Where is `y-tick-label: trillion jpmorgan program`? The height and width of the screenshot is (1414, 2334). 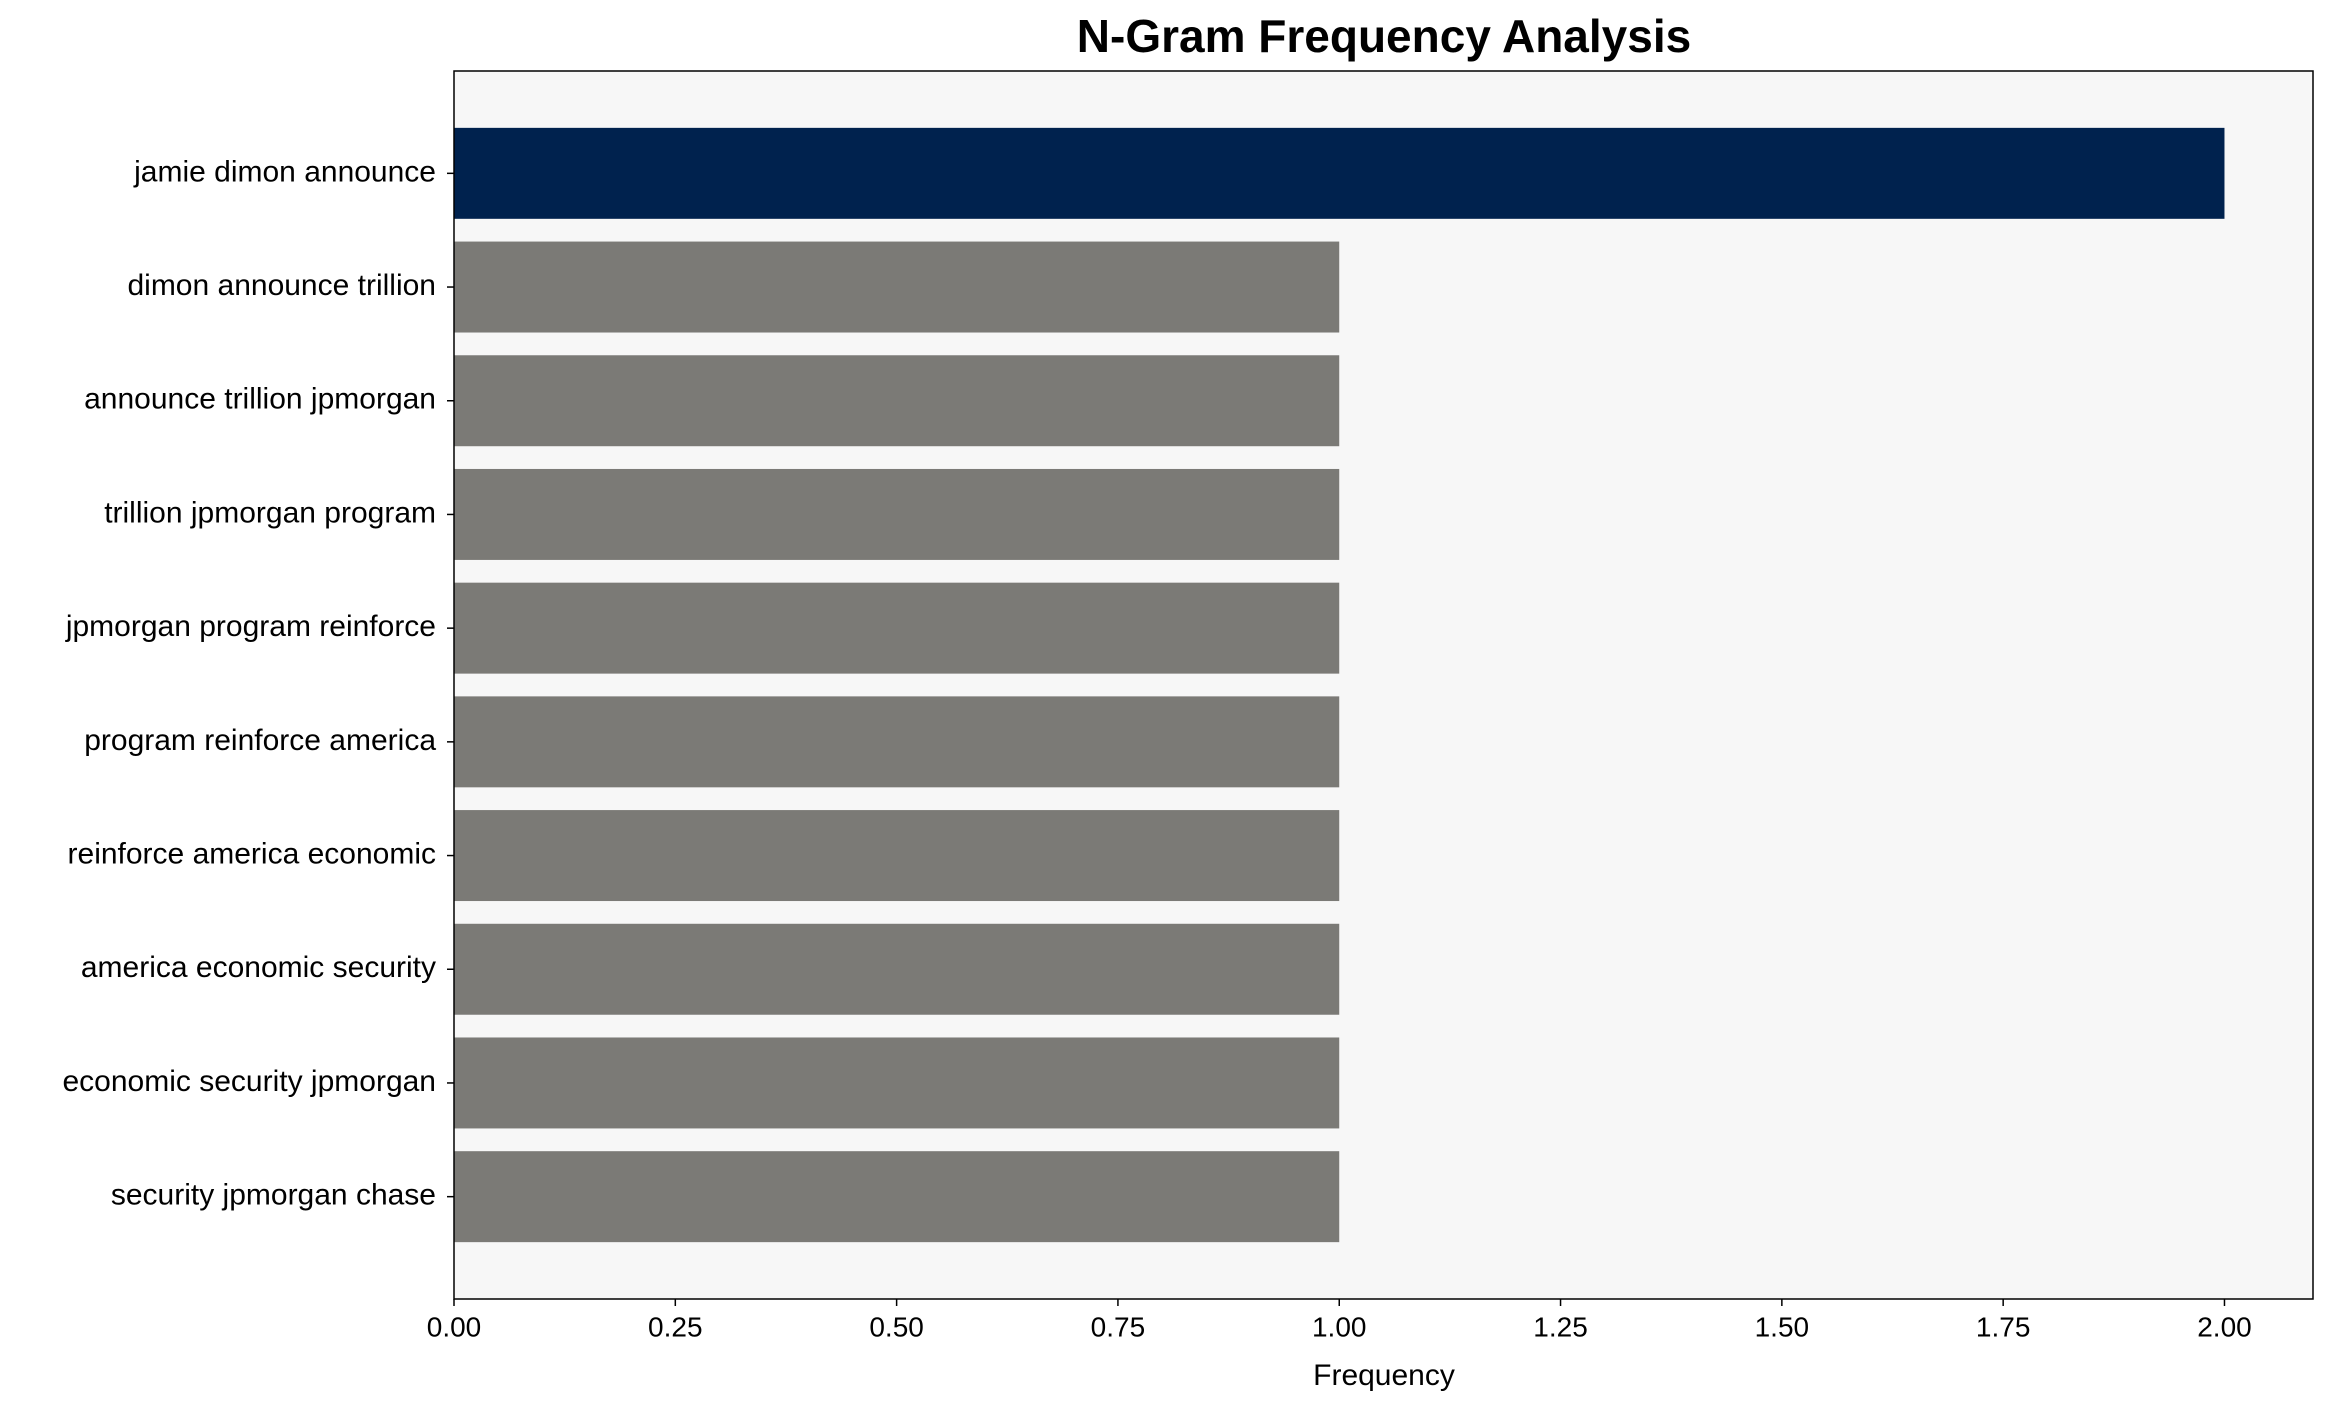
y-tick-label: trillion jpmorgan program is located at coordinates (270, 512).